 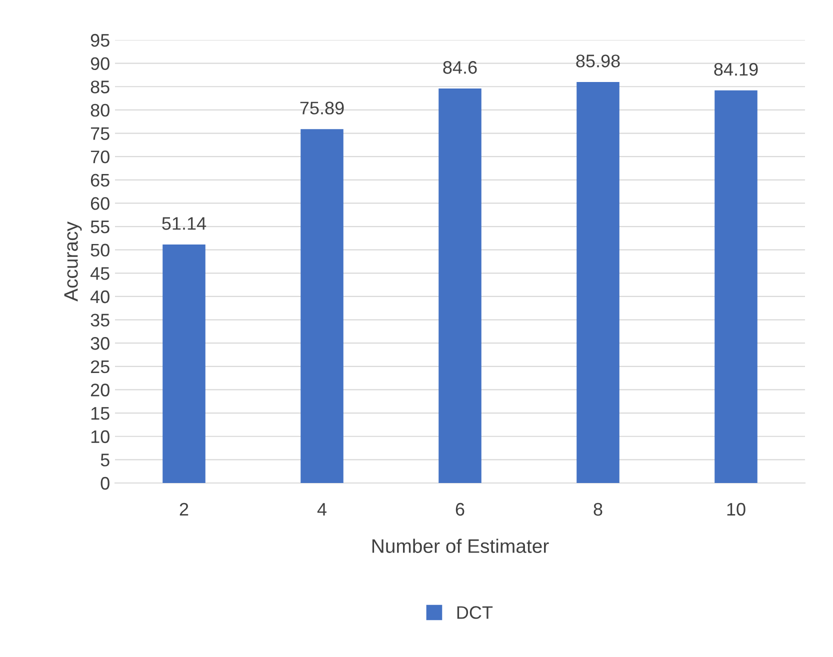 What do you see at coordinates (100, 40) in the screenshot?
I see `y-tick-label: 95` at bounding box center [100, 40].